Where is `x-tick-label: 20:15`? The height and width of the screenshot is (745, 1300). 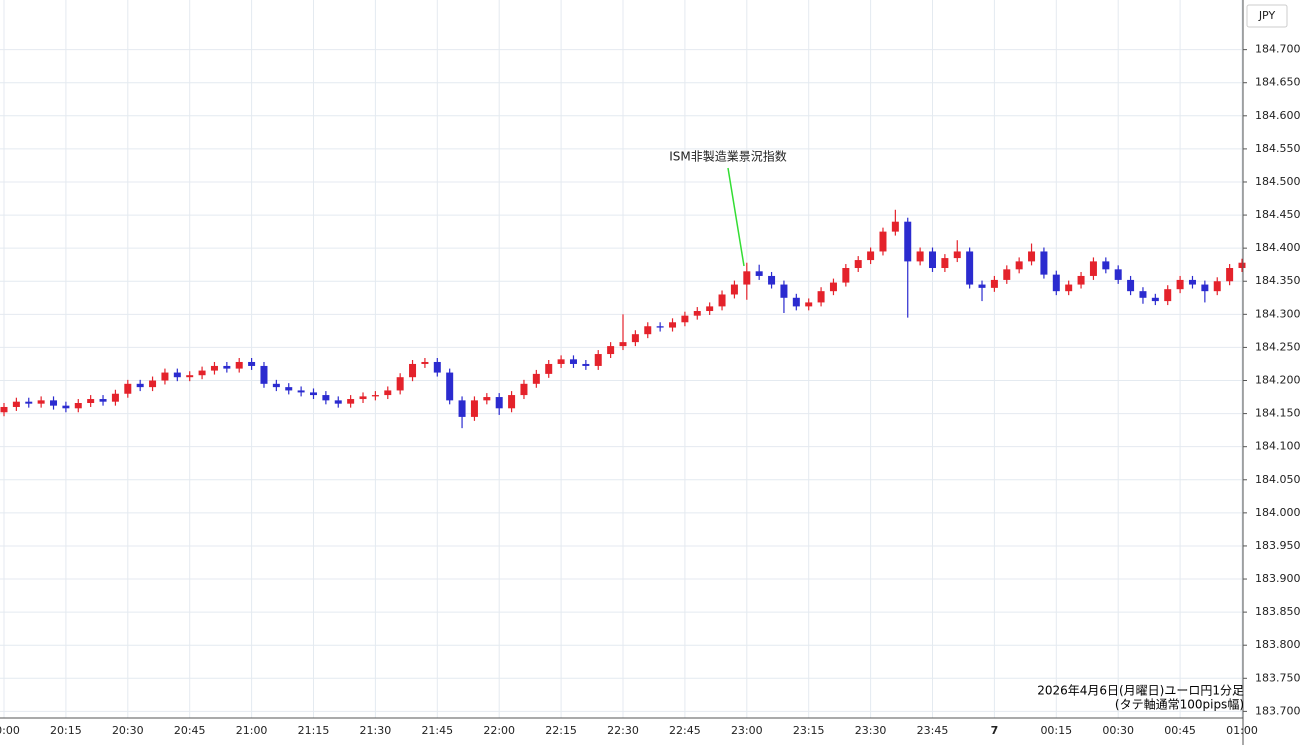
x-tick-label: 20:15 is located at coordinates (66, 730).